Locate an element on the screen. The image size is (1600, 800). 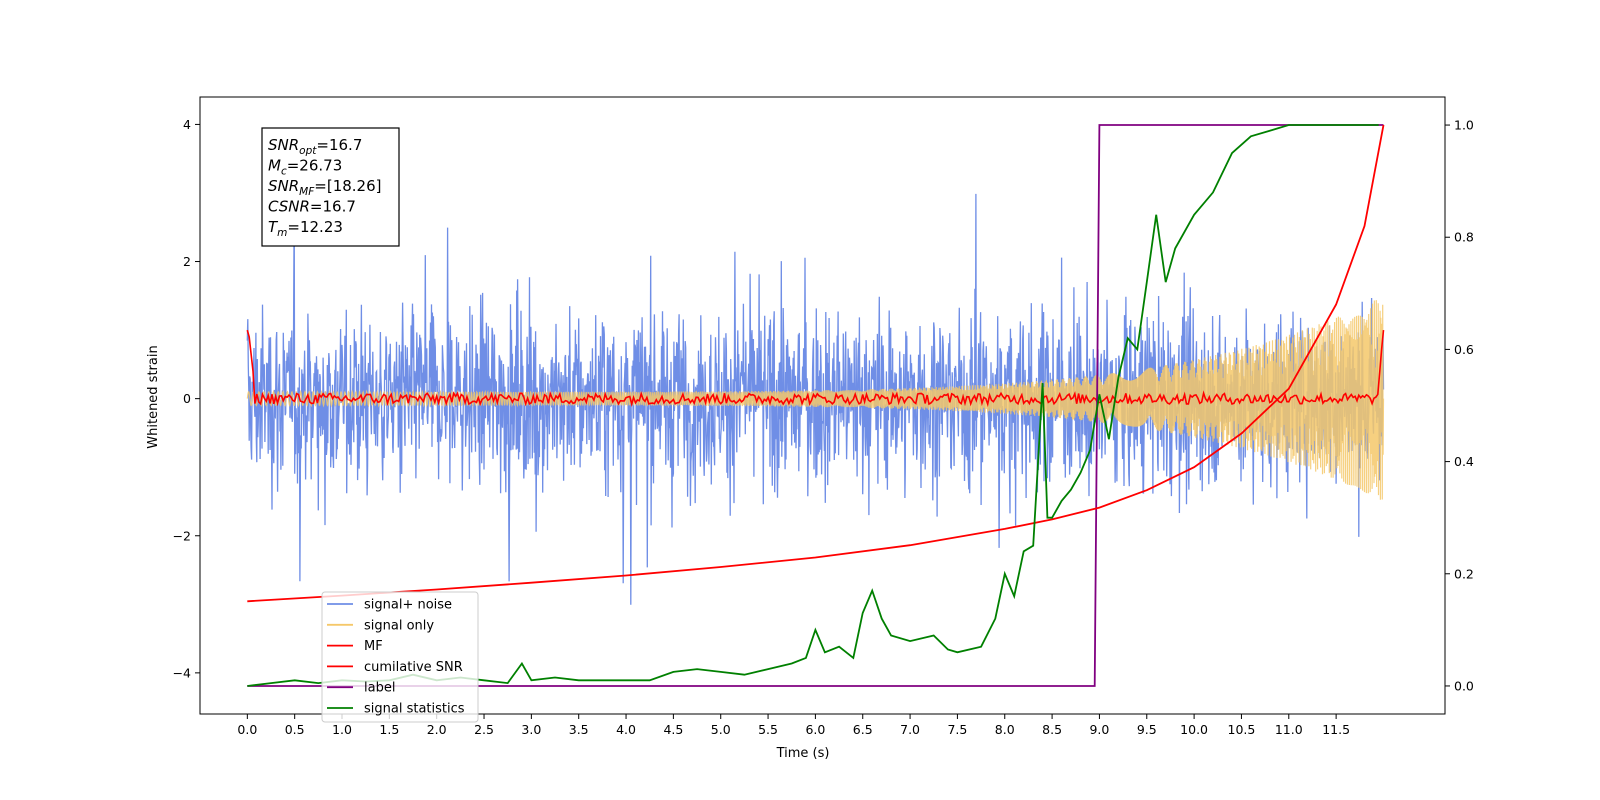
annotation-frame is located at coordinates (330, 187).